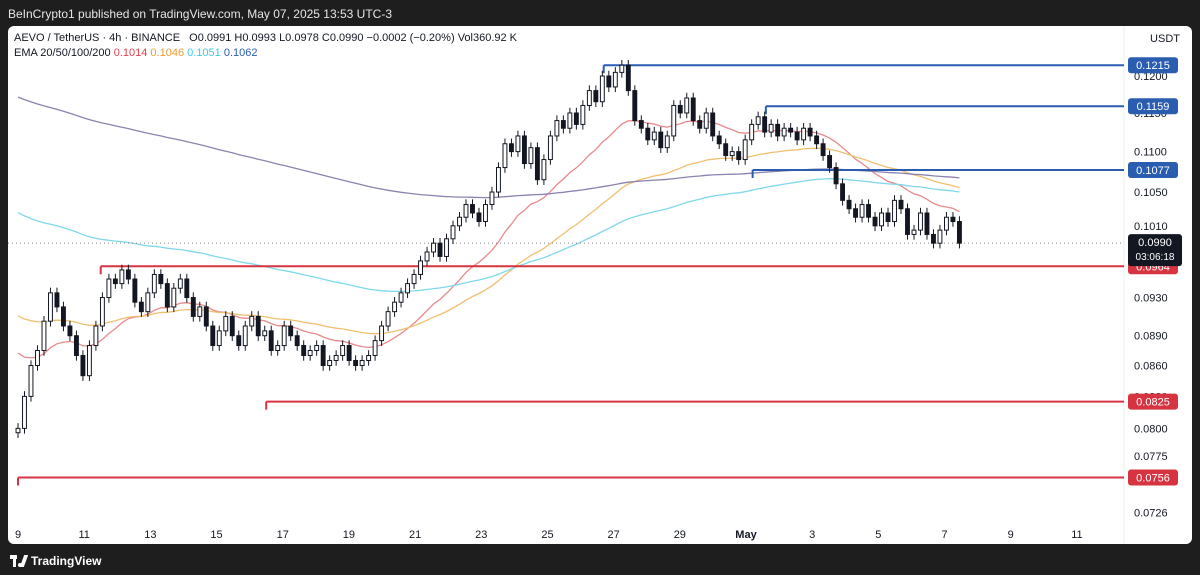 The height and width of the screenshot is (575, 1200). What do you see at coordinates (1153, 169) in the screenshot?
I see `level-badge-0.1077` at bounding box center [1153, 169].